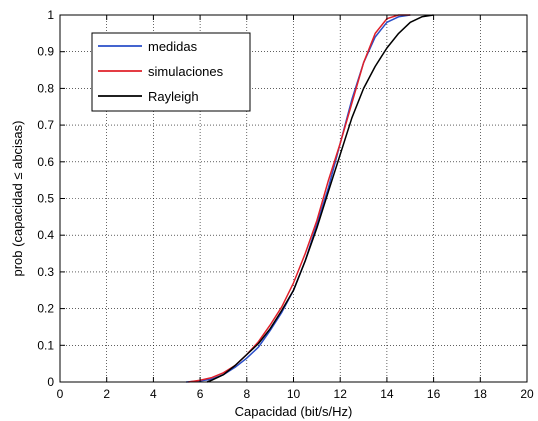 This screenshot has height=421, width=538. I want to click on y-axis-label: prob (capacidad ≤ abcisas), so click(17, 199).